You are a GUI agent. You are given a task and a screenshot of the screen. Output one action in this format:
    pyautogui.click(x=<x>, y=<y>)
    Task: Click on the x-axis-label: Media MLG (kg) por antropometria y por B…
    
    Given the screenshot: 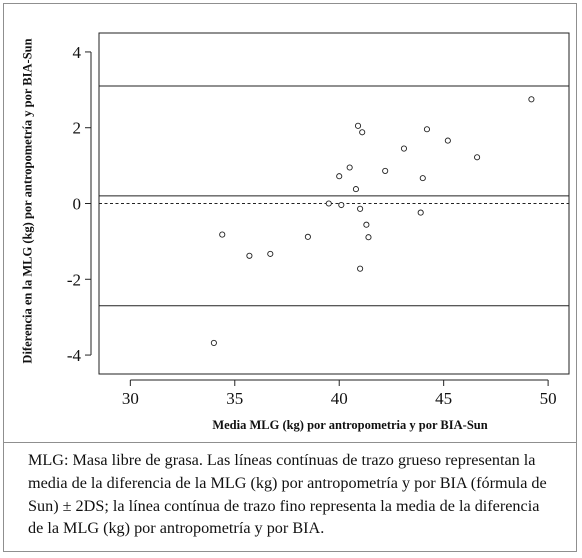 What is the action you would take?
    pyautogui.click(x=350, y=425)
    